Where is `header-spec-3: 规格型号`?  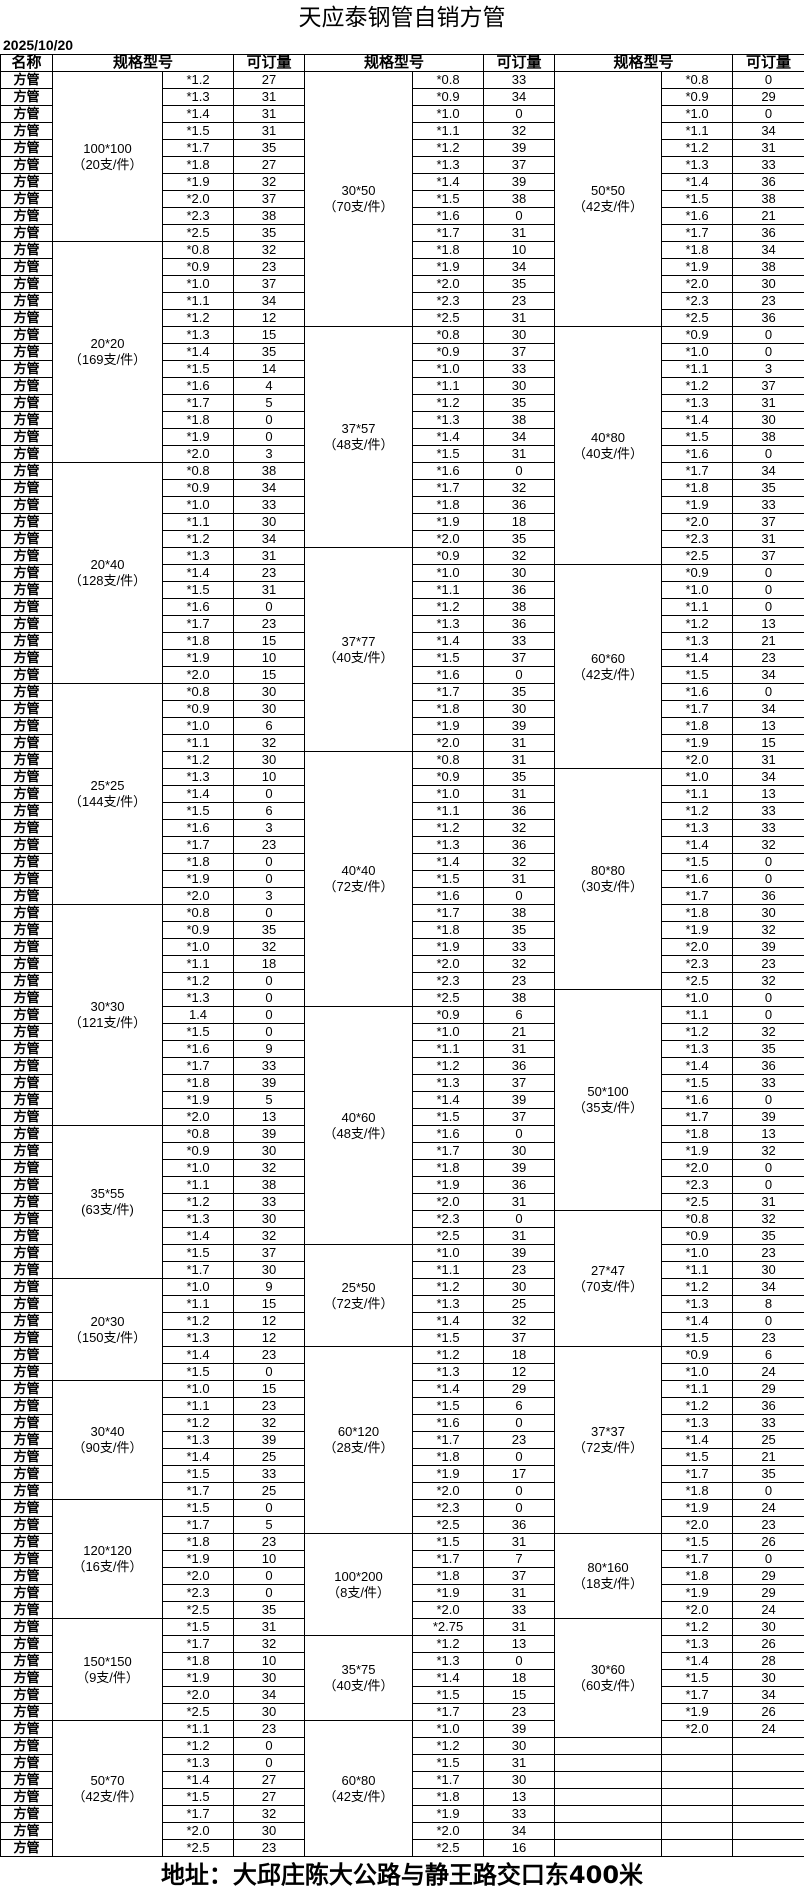
header-spec-3: 规格型号 is located at coordinates (644, 63).